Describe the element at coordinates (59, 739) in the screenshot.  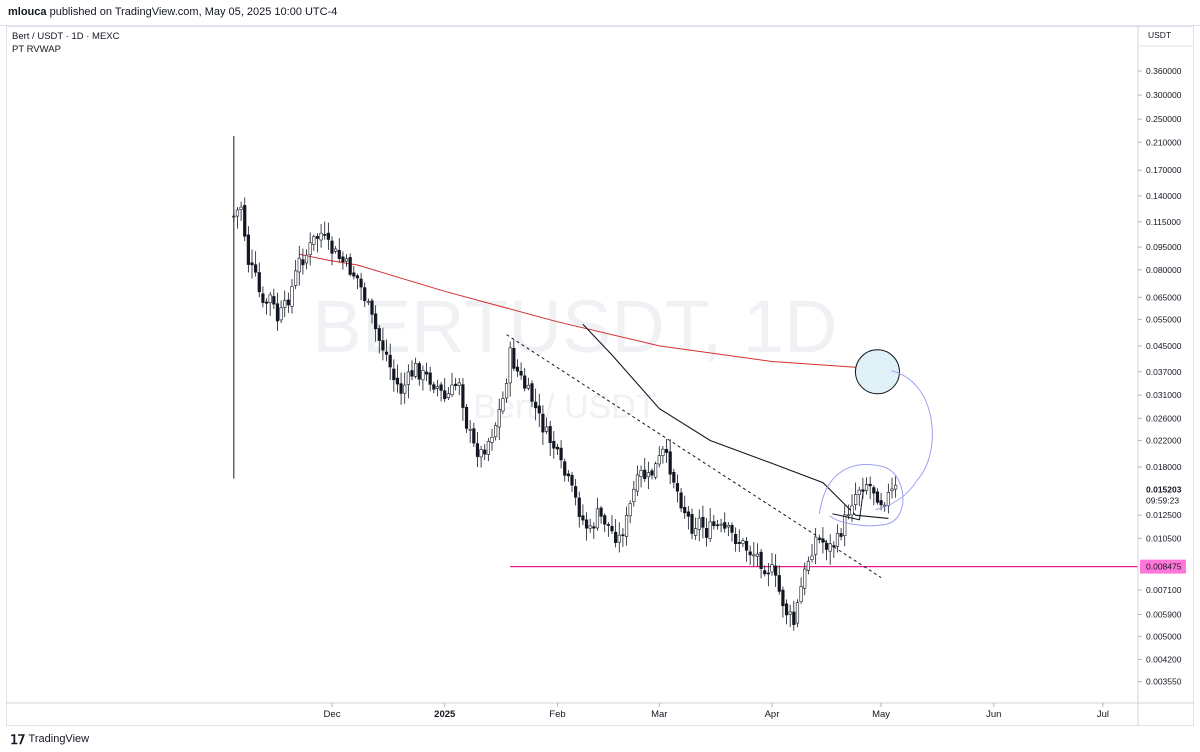
I see `footer-brand: TradingView` at that location.